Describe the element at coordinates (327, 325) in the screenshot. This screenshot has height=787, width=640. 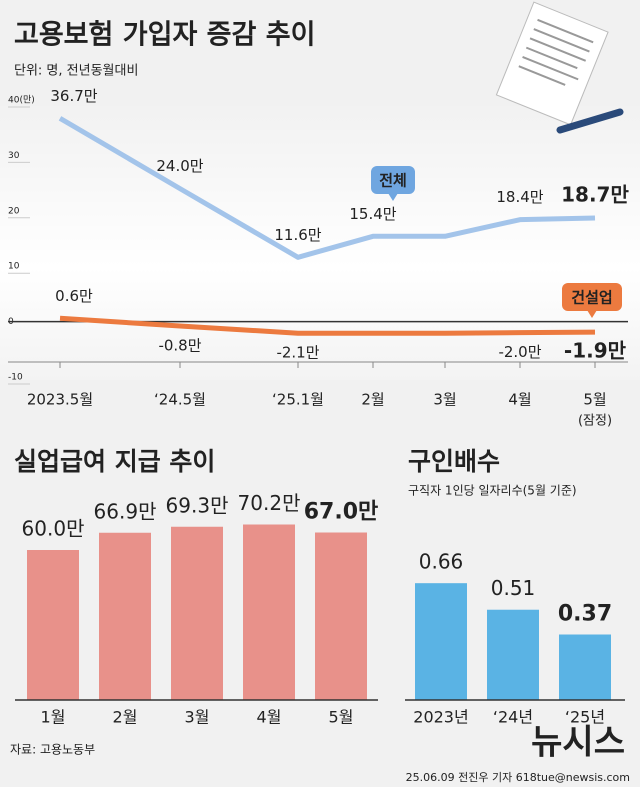
I see `series-line` at that location.